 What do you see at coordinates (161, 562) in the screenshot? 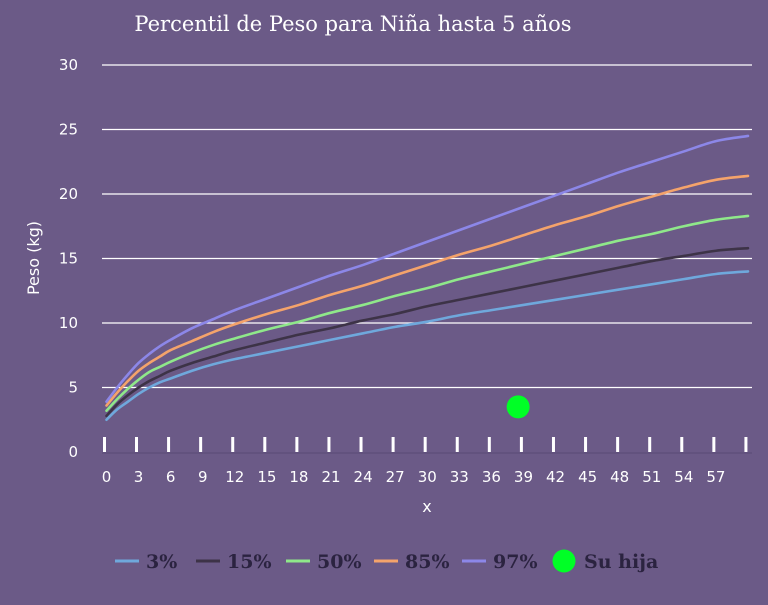
I see `legend-label: 3%` at bounding box center [161, 562].